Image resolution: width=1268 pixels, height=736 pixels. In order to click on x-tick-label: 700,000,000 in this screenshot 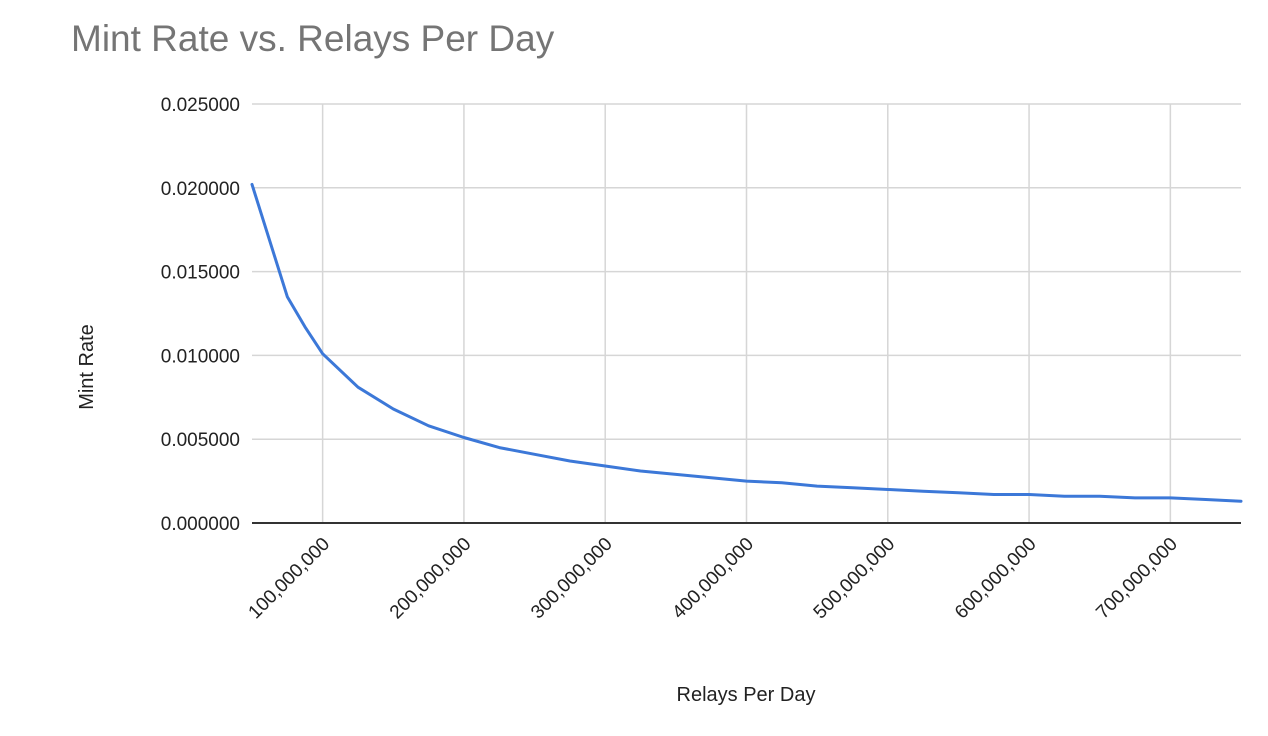, I will do `click(1137, 579)`.